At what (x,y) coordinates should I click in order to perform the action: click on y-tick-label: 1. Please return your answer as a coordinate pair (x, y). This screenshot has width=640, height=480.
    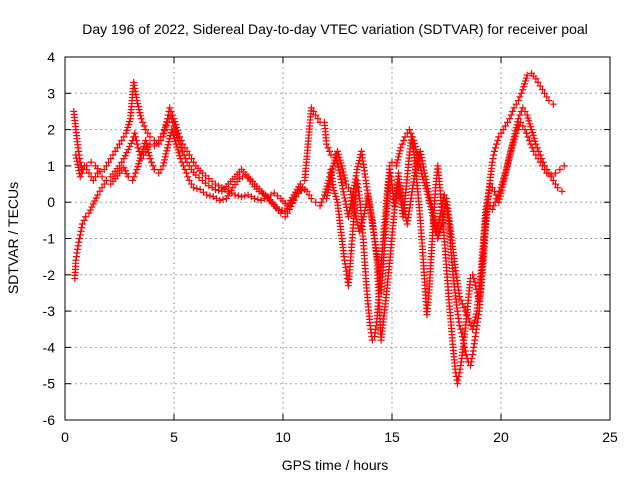
    Looking at the image, I should click on (51, 166).